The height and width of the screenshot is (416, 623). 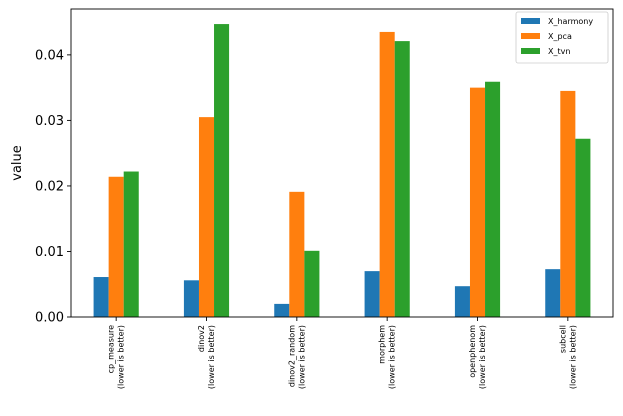 What do you see at coordinates (559, 51) in the screenshot?
I see `legend-label-X_tvn: X_tvn` at bounding box center [559, 51].